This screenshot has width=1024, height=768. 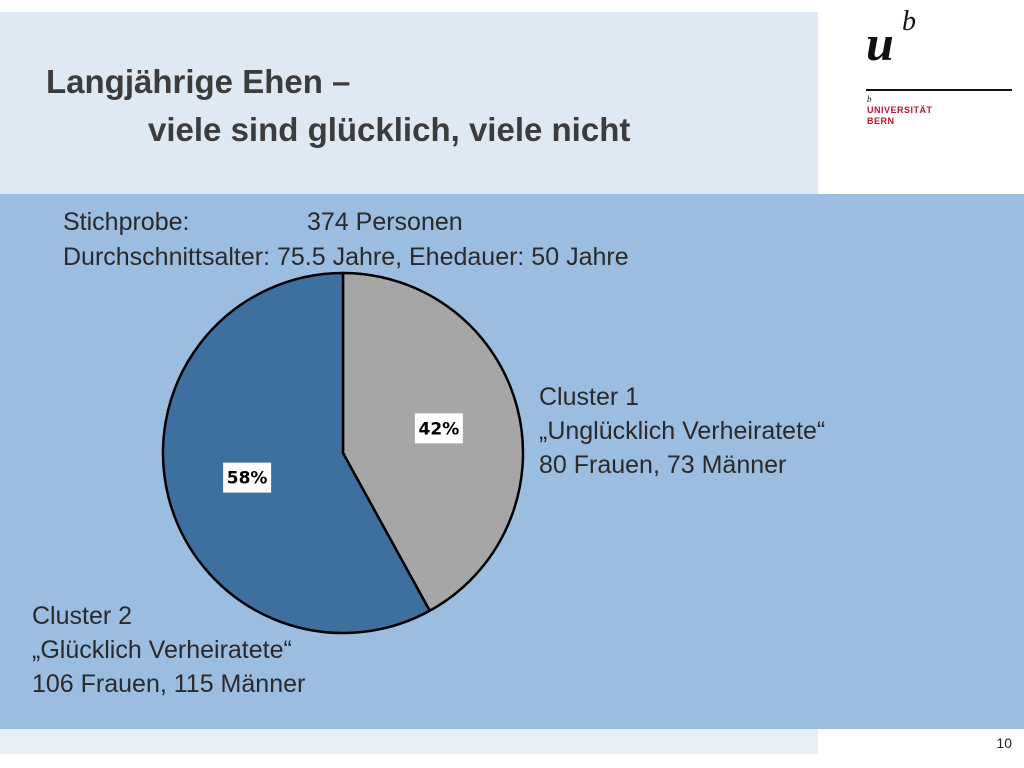 What do you see at coordinates (938, 68) in the screenshot?
I see `university-logo: u b b UNIVERSITÄT BERN` at bounding box center [938, 68].